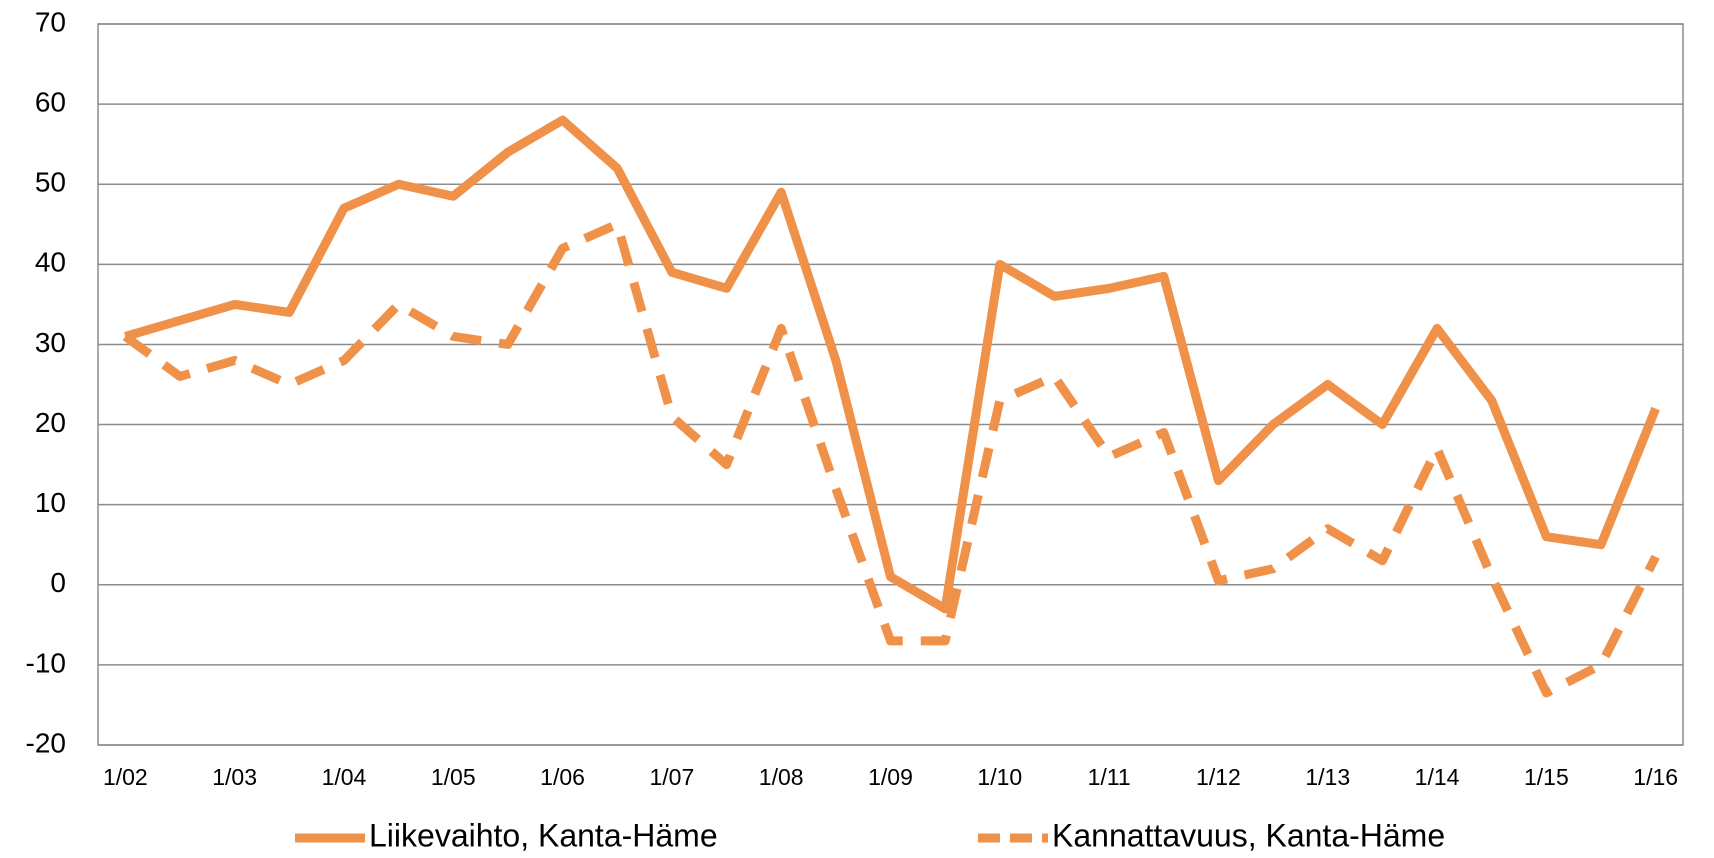 The image size is (1714, 858). I want to click on x-tick-label: 1/16, so click(1655, 777).